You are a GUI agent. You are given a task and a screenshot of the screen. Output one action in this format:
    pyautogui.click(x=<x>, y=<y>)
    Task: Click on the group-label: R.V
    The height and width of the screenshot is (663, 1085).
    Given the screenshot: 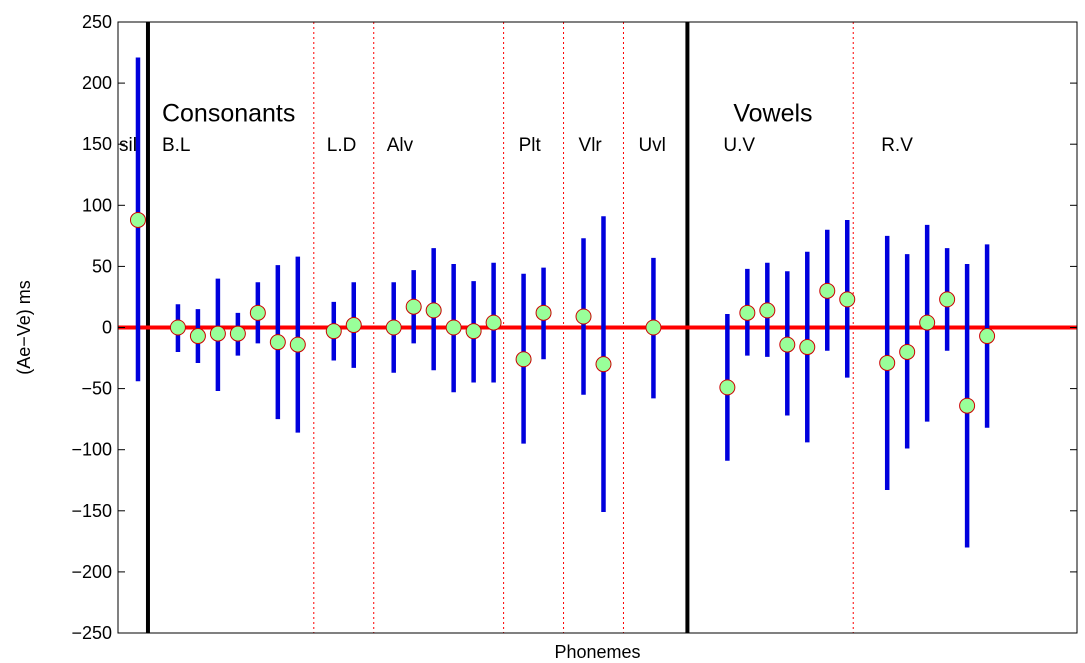 What is the action you would take?
    pyautogui.click(x=897, y=145)
    